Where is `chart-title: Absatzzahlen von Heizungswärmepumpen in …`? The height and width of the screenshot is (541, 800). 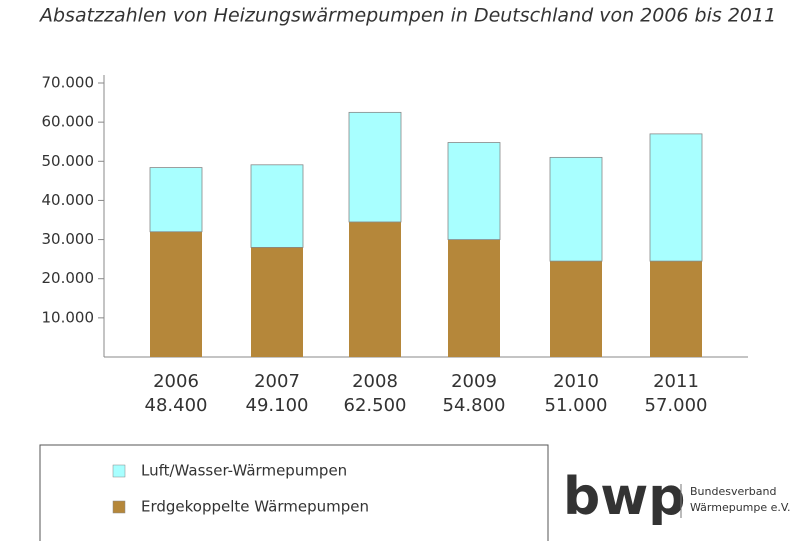
chart-title: Absatzzahlen von Heizungswärmepumpen in … is located at coordinates (407, 16).